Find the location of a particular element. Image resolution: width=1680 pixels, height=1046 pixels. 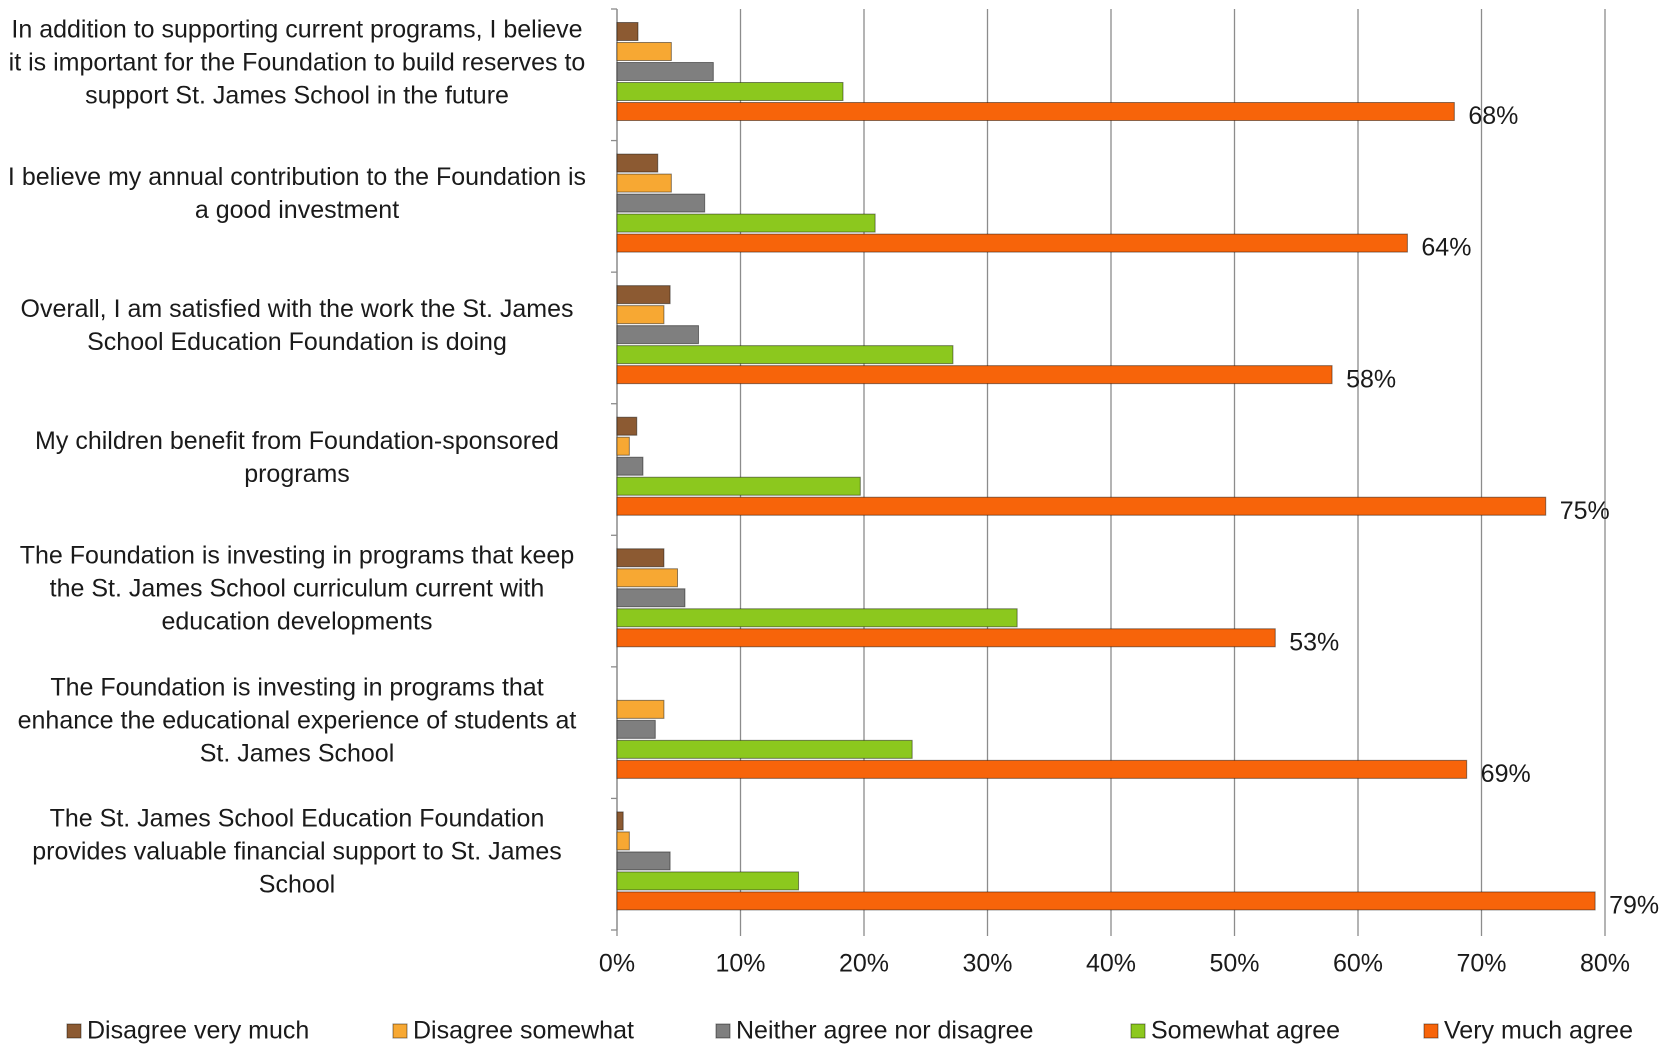

x-tick-label: 80% is located at coordinates (1605, 964).